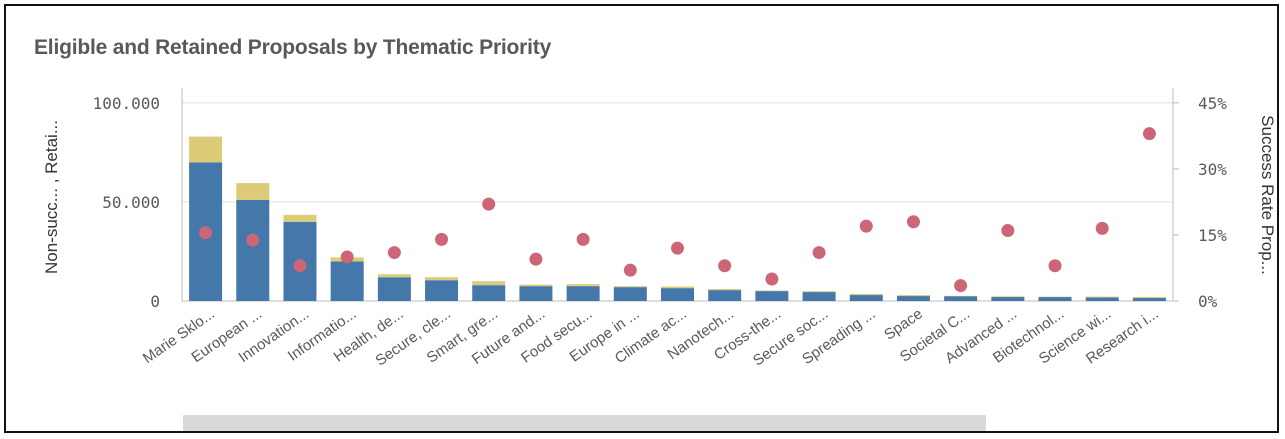 The image size is (1285, 439). Describe the element at coordinates (126, 103) in the screenshot. I see `y-tick-label: 100.000` at that location.